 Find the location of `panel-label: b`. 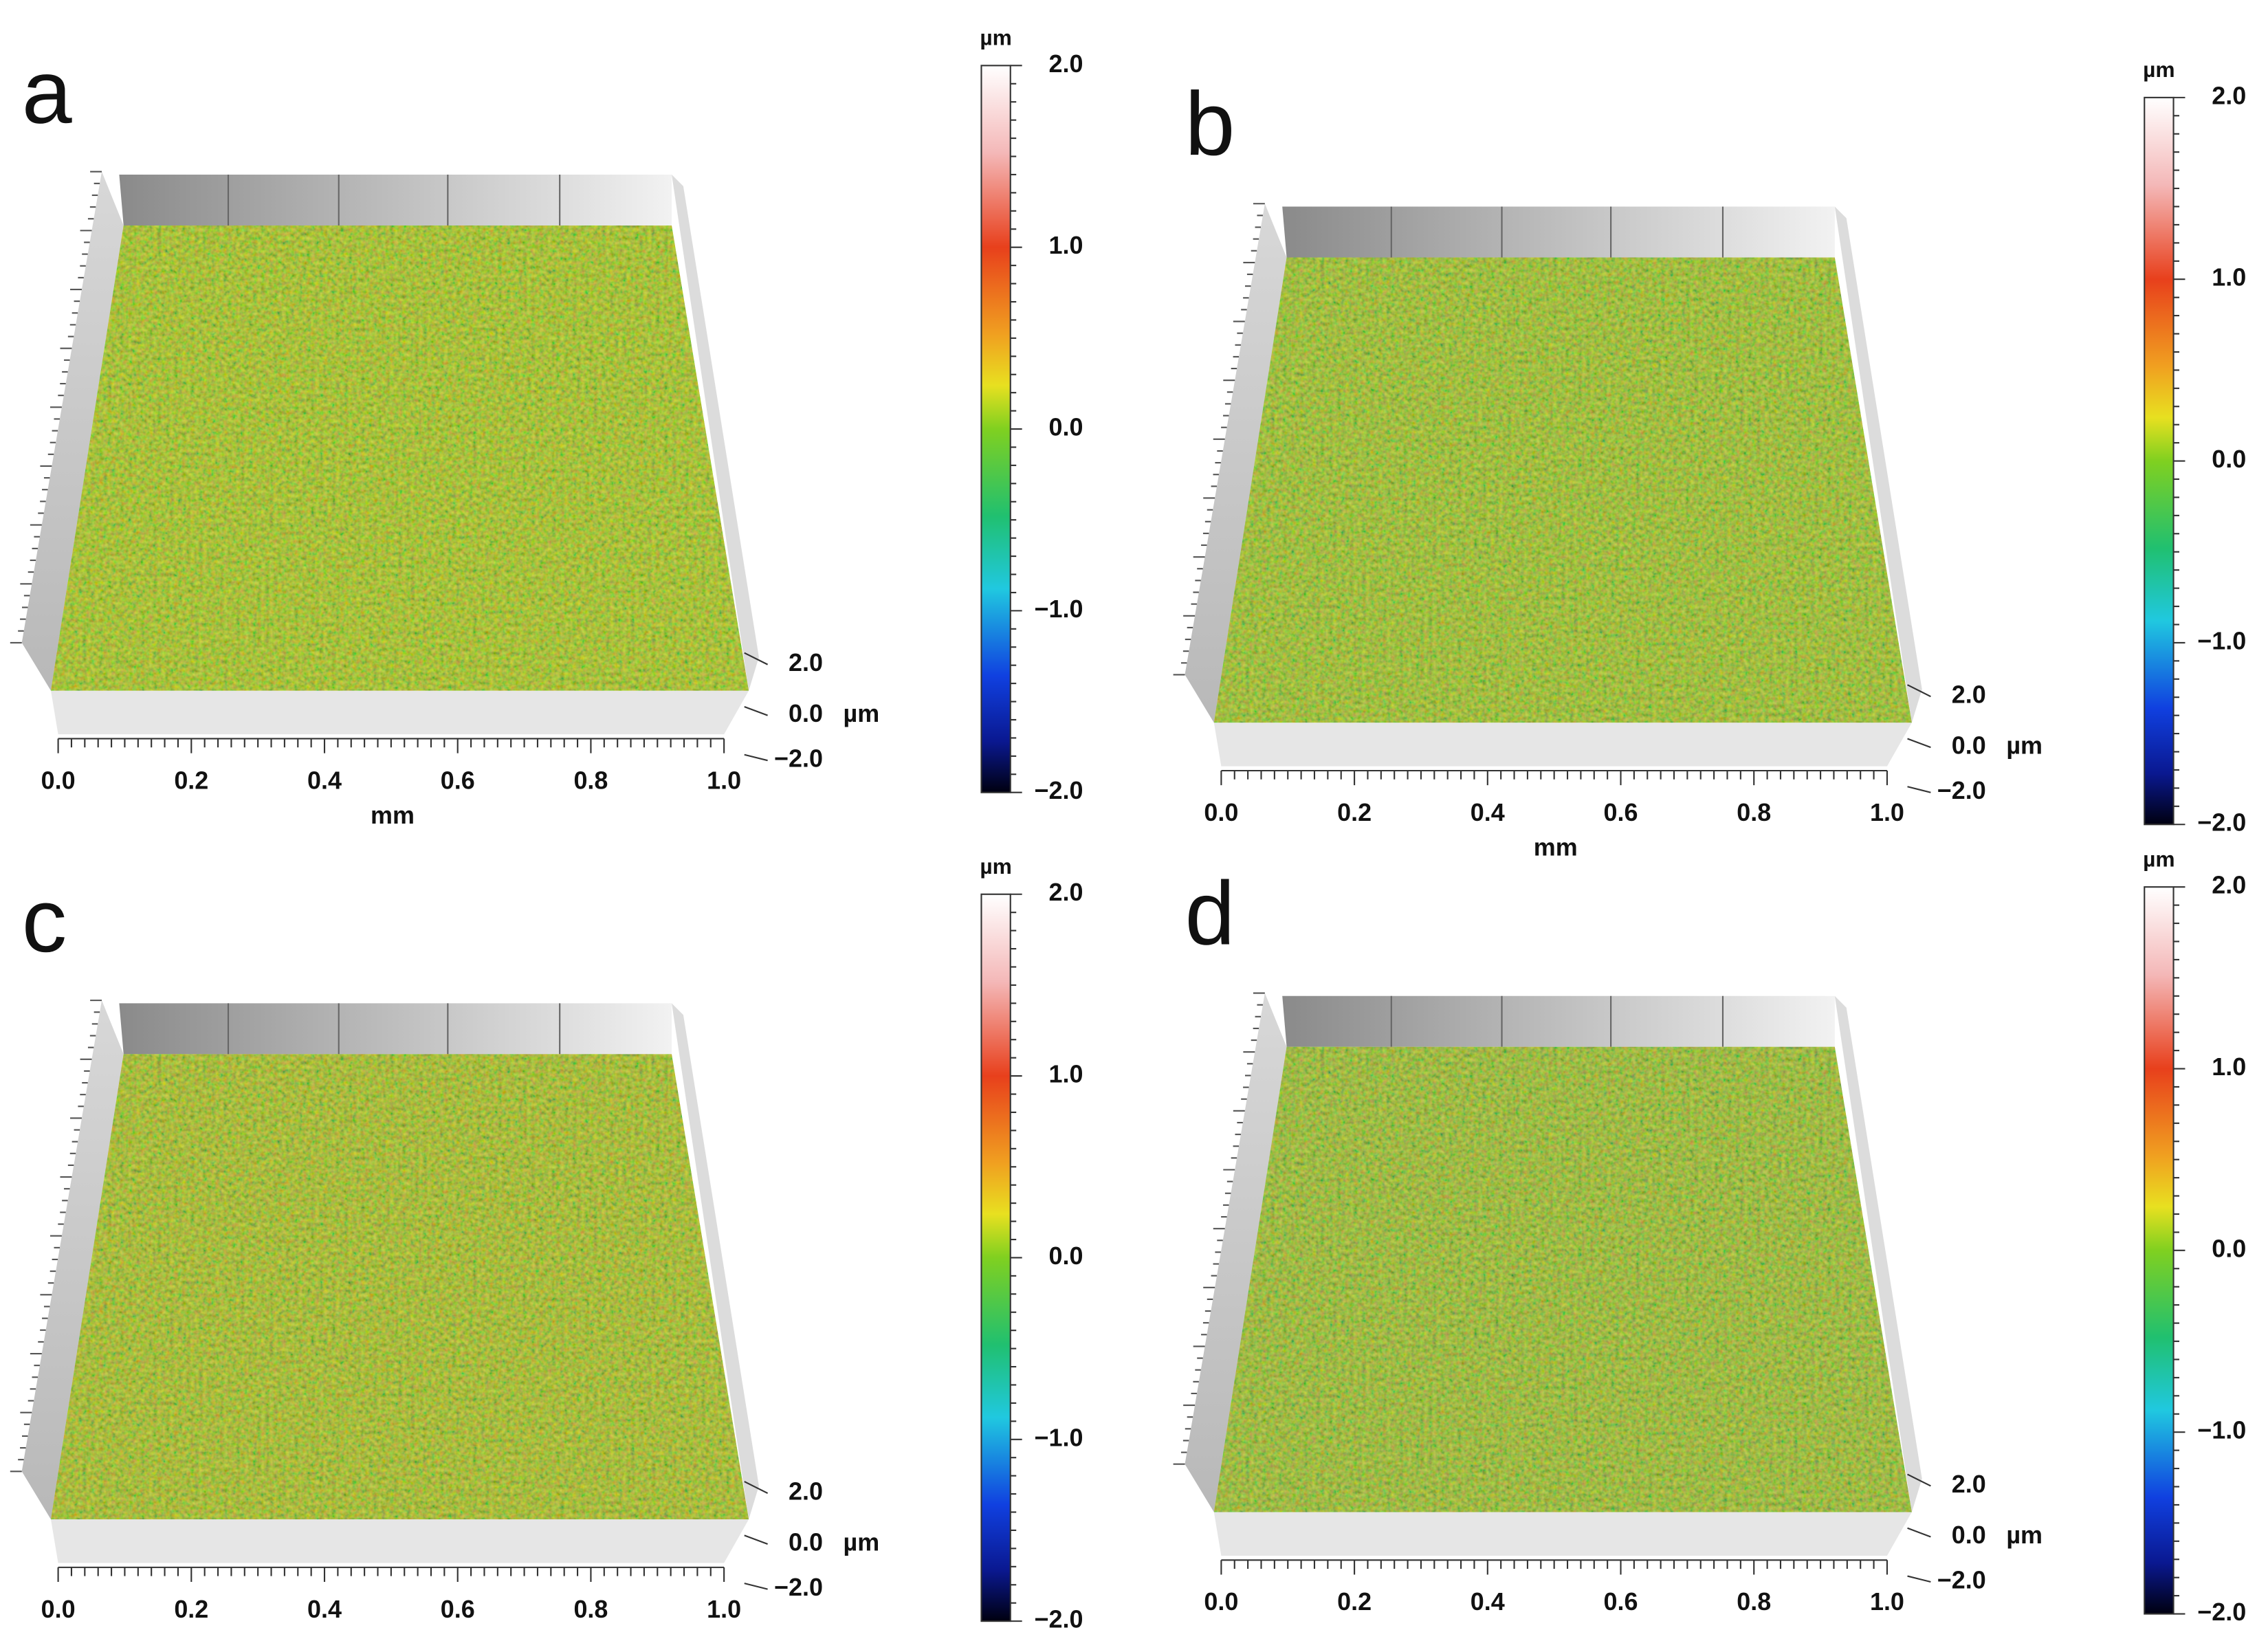

panel-label: b is located at coordinates (1210, 123).